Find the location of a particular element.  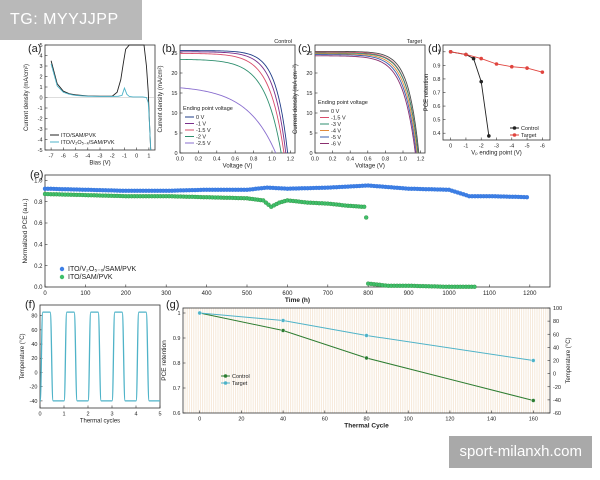

panel-a-xtick-label: -1 is located at coordinates (124, 157).